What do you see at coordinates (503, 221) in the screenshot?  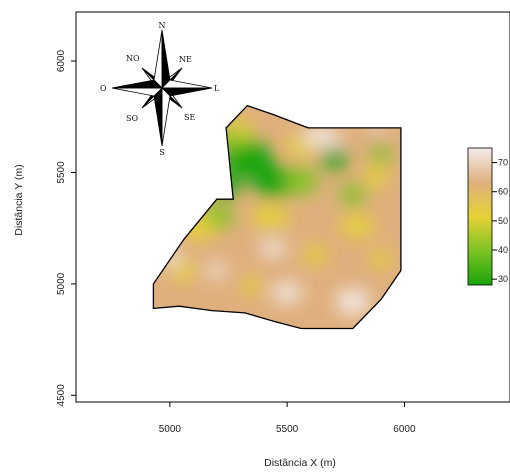 I see `legend-tick-label: 50` at bounding box center [503, 221].